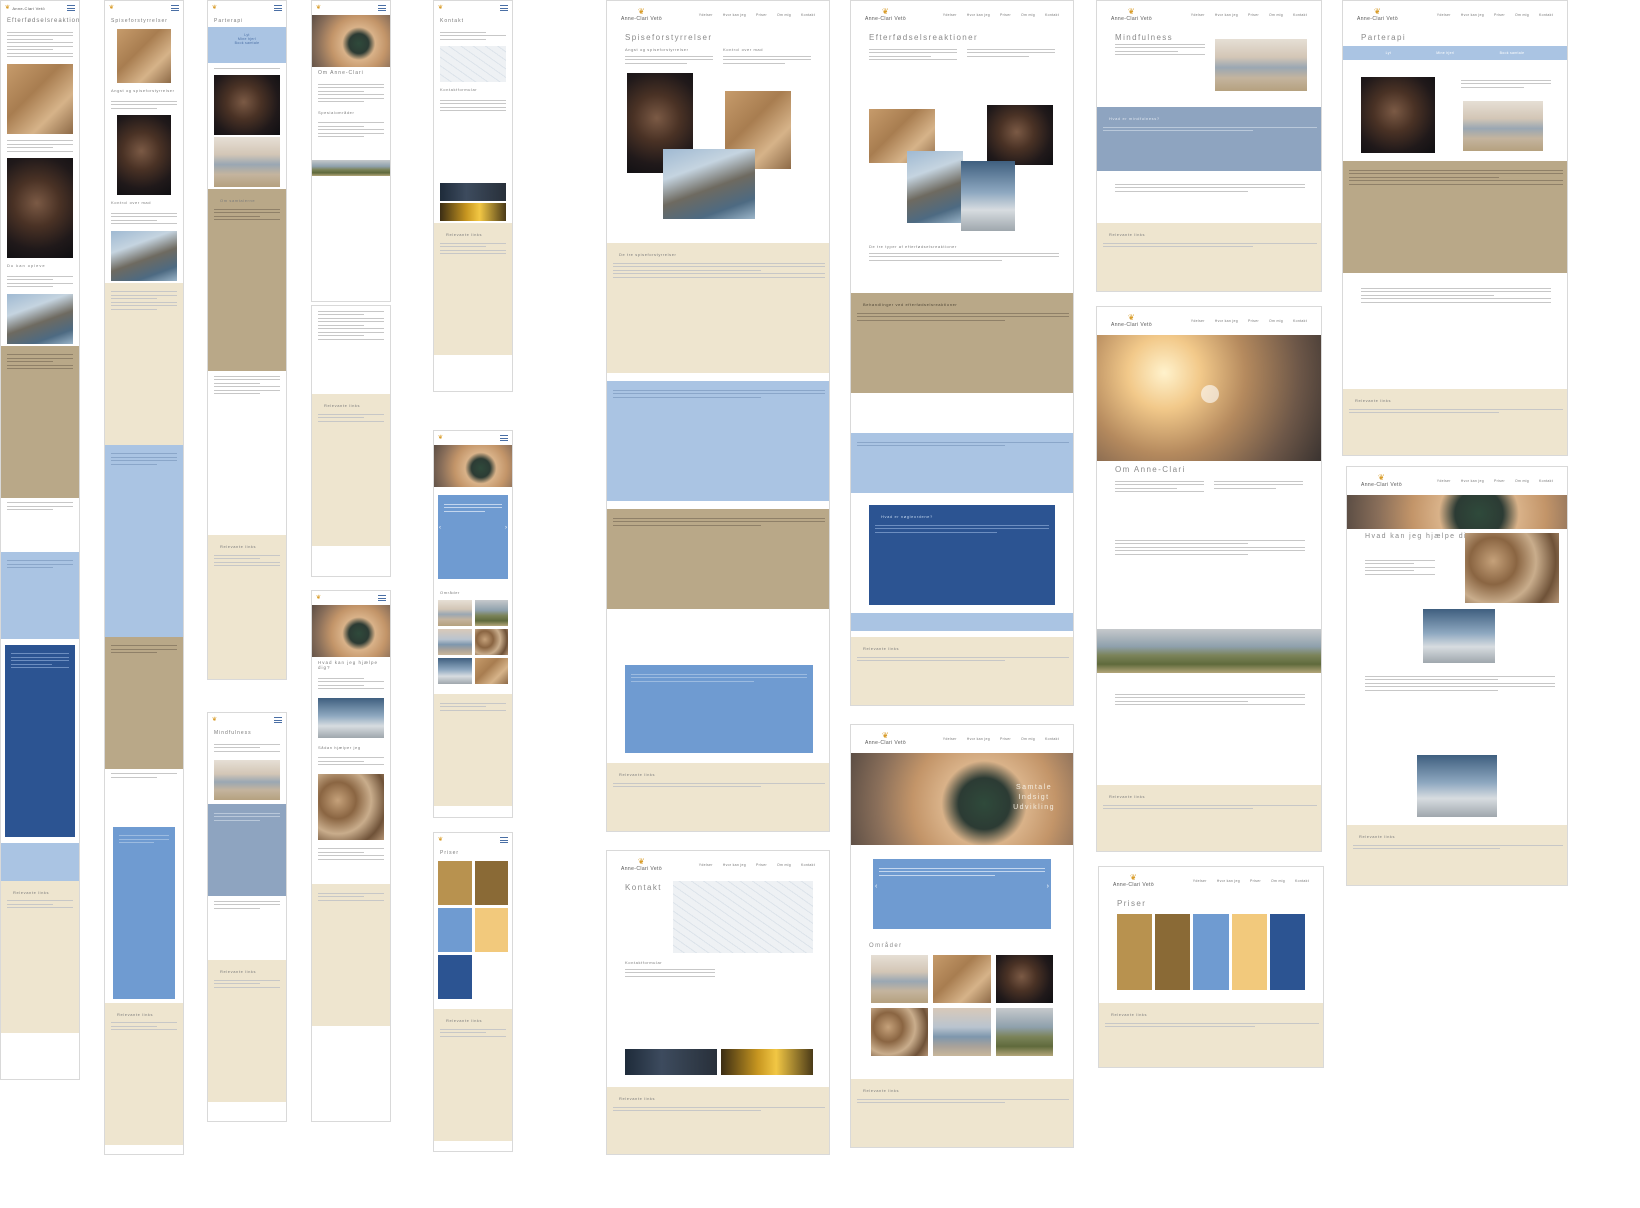  I want to click on chevron-left-icon: ‹, so click(440, 528).